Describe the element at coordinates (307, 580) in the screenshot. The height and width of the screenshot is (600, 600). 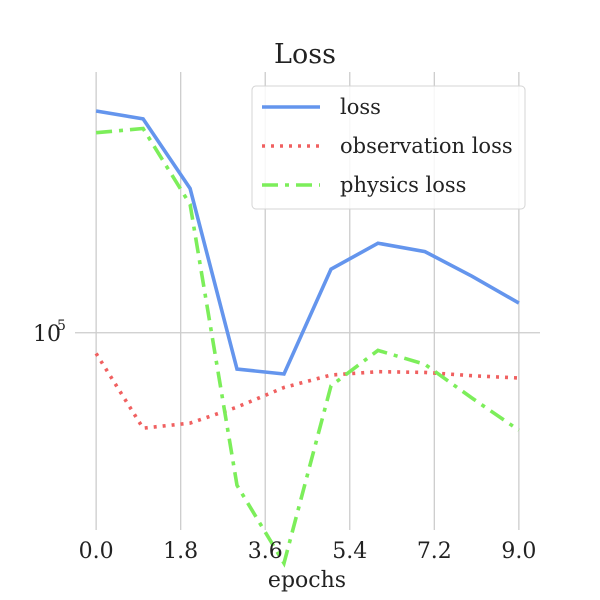
I see `x-axis-label: epochs` at that location.